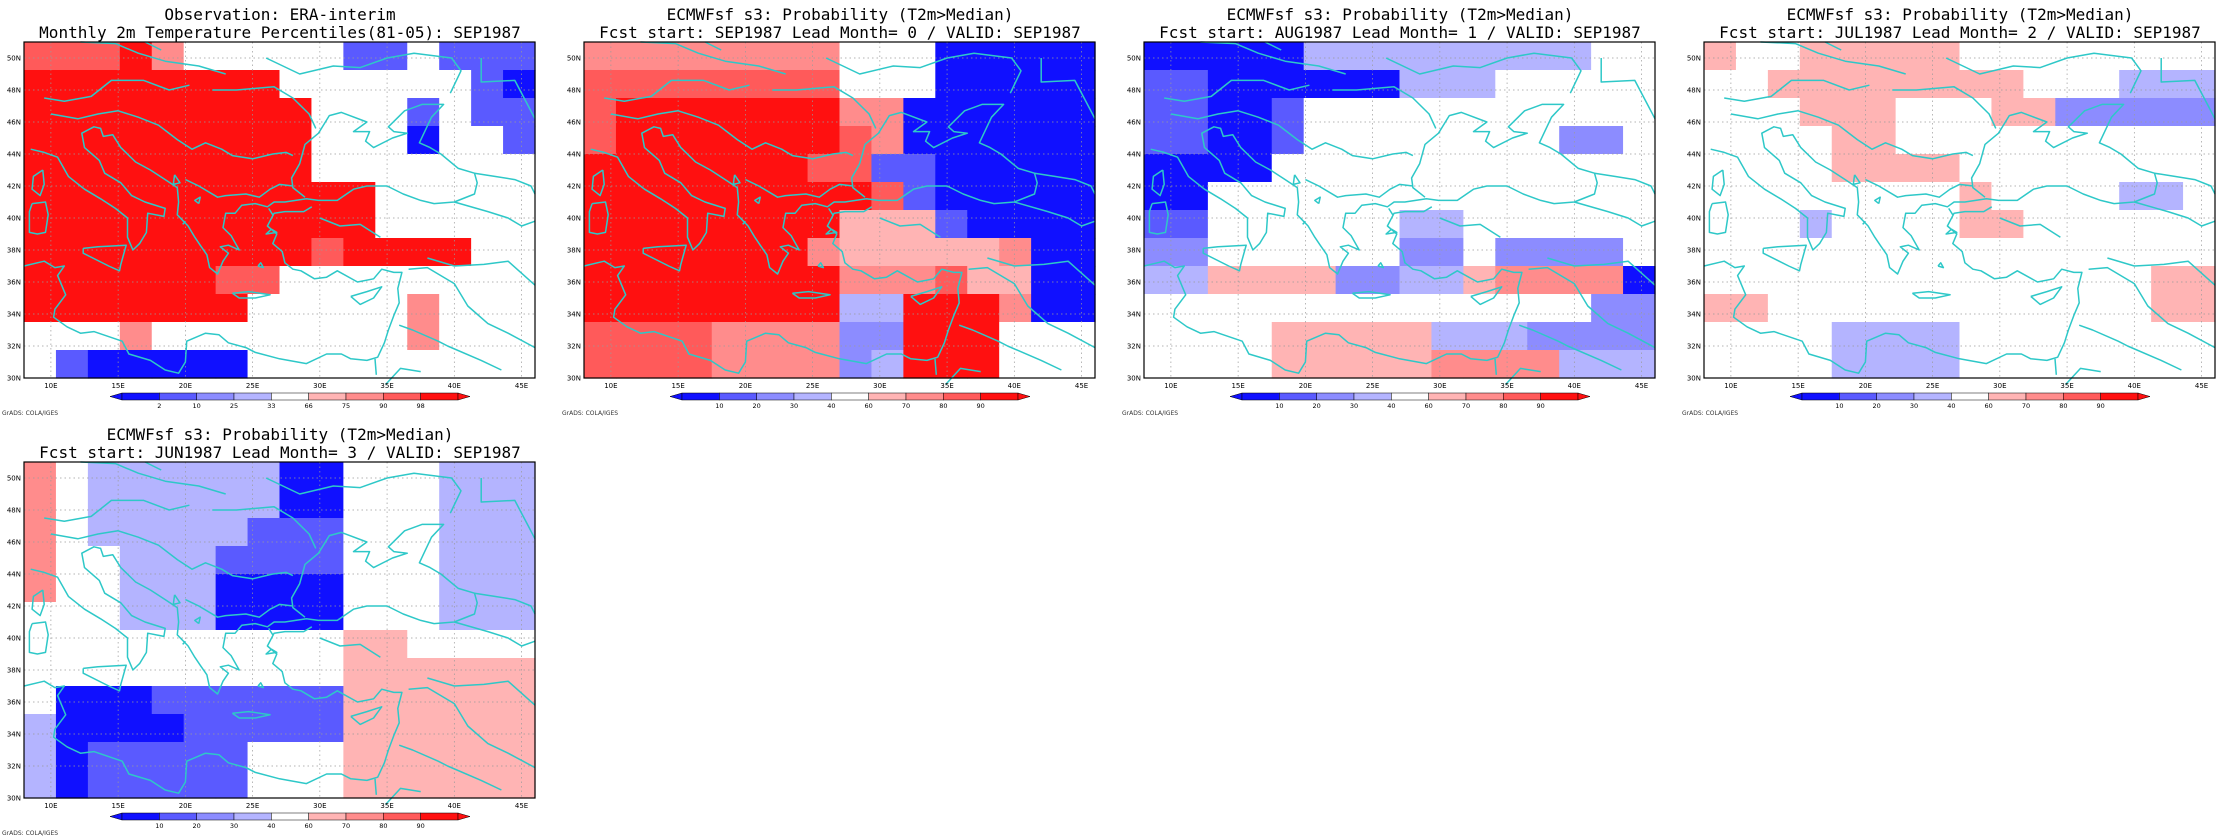  Describe the element at coordinates (116, 816) in the screenshot. I see `colorbar-arrow-left` at that location.